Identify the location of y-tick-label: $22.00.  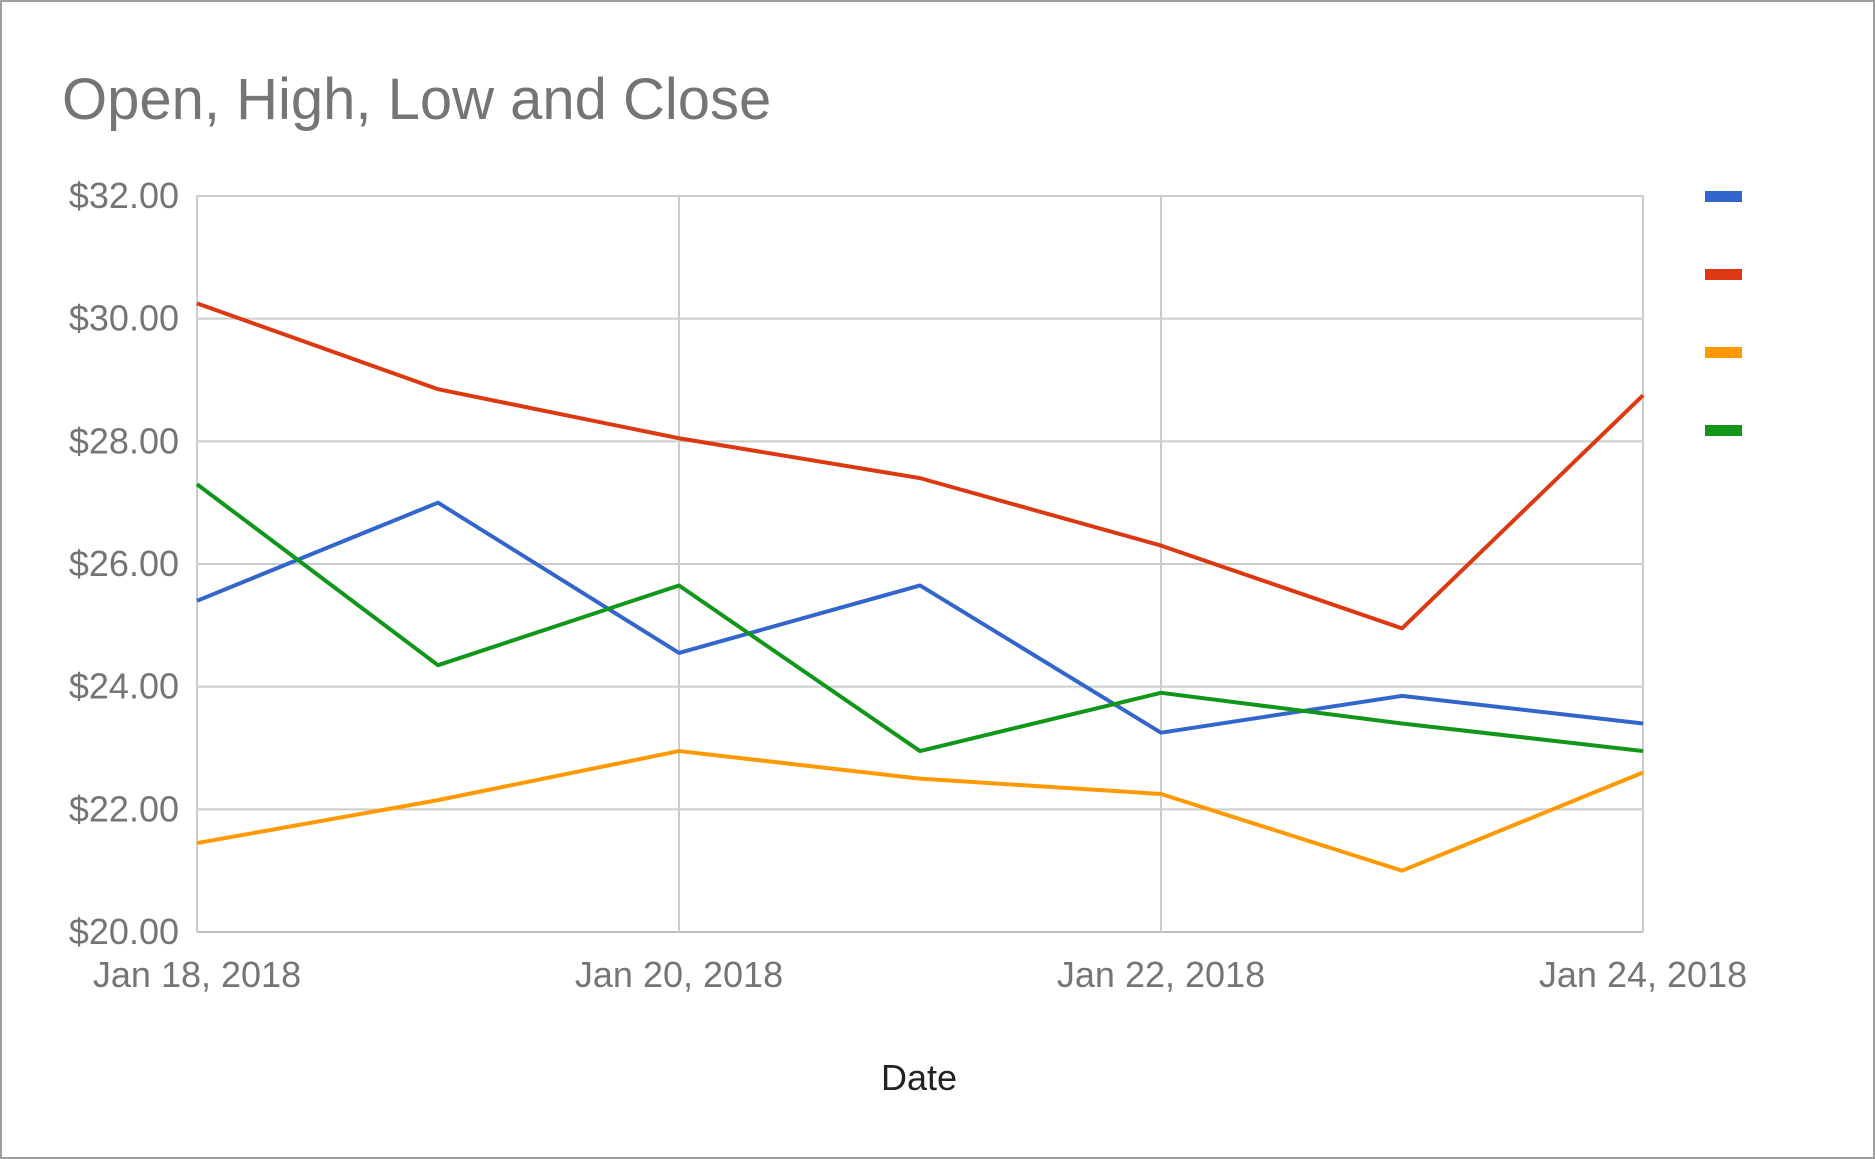
(124, 808).